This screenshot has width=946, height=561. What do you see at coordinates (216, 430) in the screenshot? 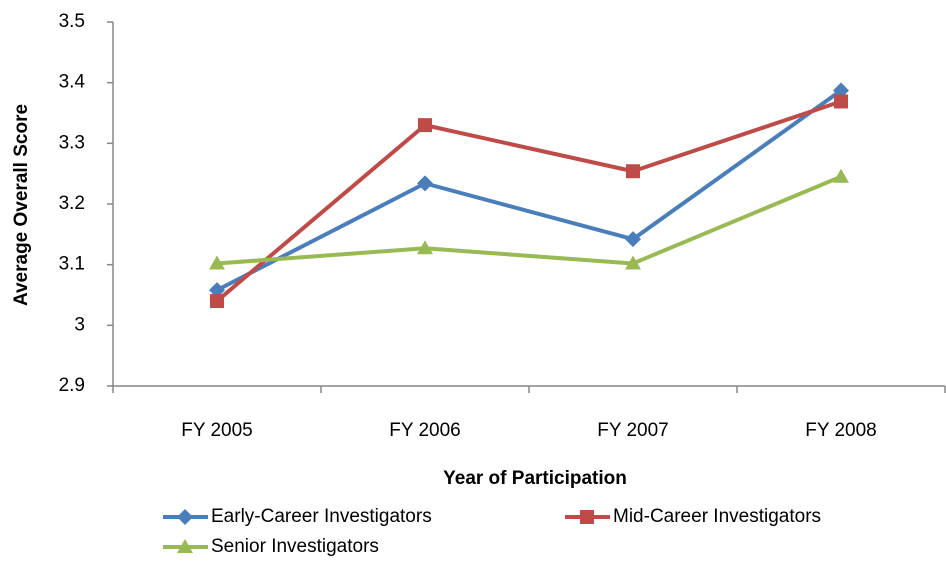
I see `x-tick-label: FY 2005` at bounding box center [216, 430].